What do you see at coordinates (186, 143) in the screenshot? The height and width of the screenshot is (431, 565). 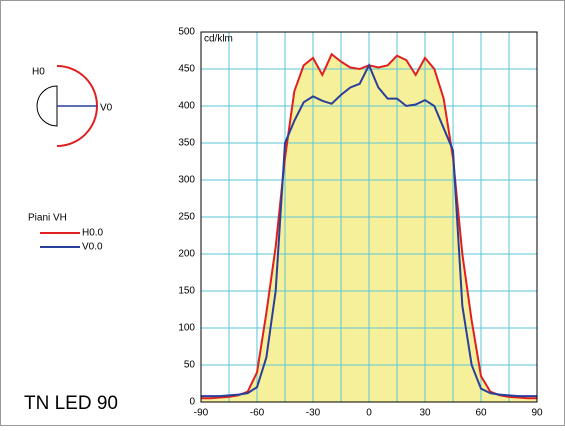 I see `y-tick-label: 350` at bounding box center [186, 143].